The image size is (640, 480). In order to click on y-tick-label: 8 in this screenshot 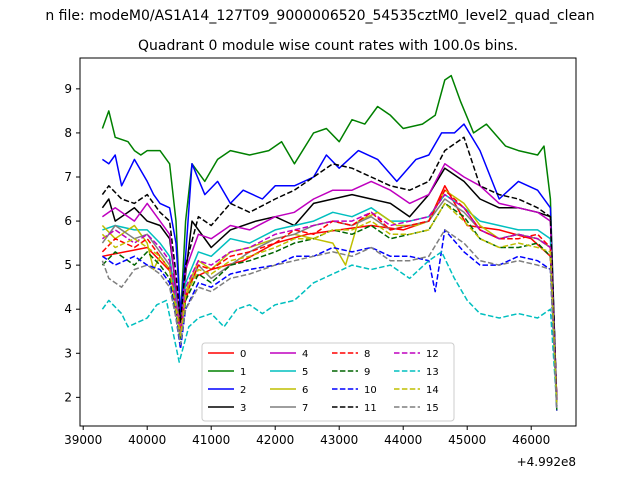, I will do `click(68, 133)`.